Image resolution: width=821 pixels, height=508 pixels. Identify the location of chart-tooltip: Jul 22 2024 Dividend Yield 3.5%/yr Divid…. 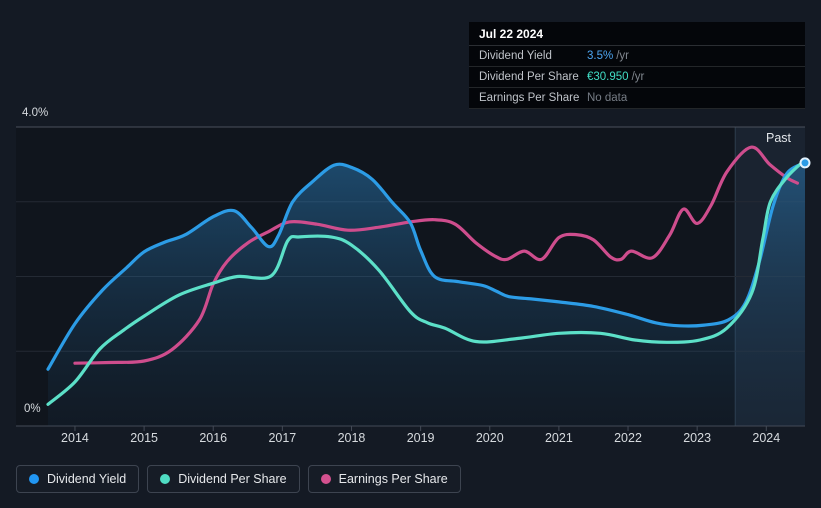
(637, 65).